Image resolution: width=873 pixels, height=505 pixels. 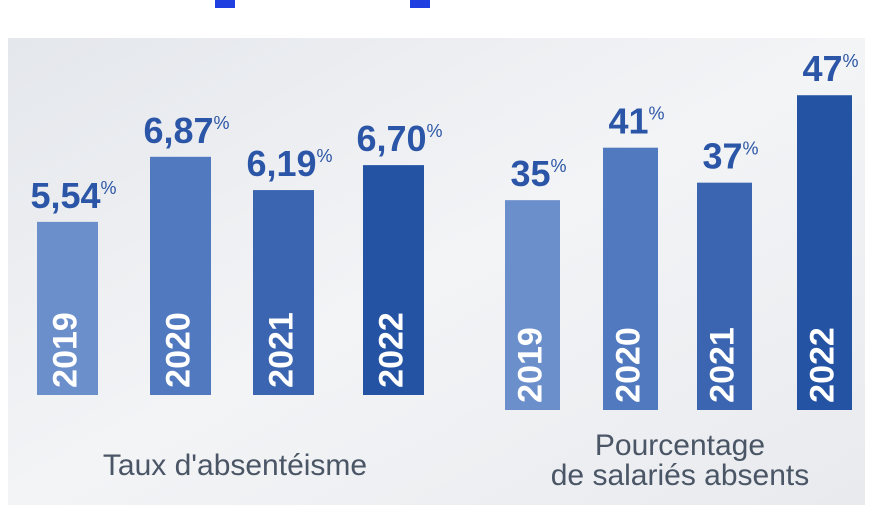 I want to click on chart-title: Pourcentage, so click(x=680, y=445).